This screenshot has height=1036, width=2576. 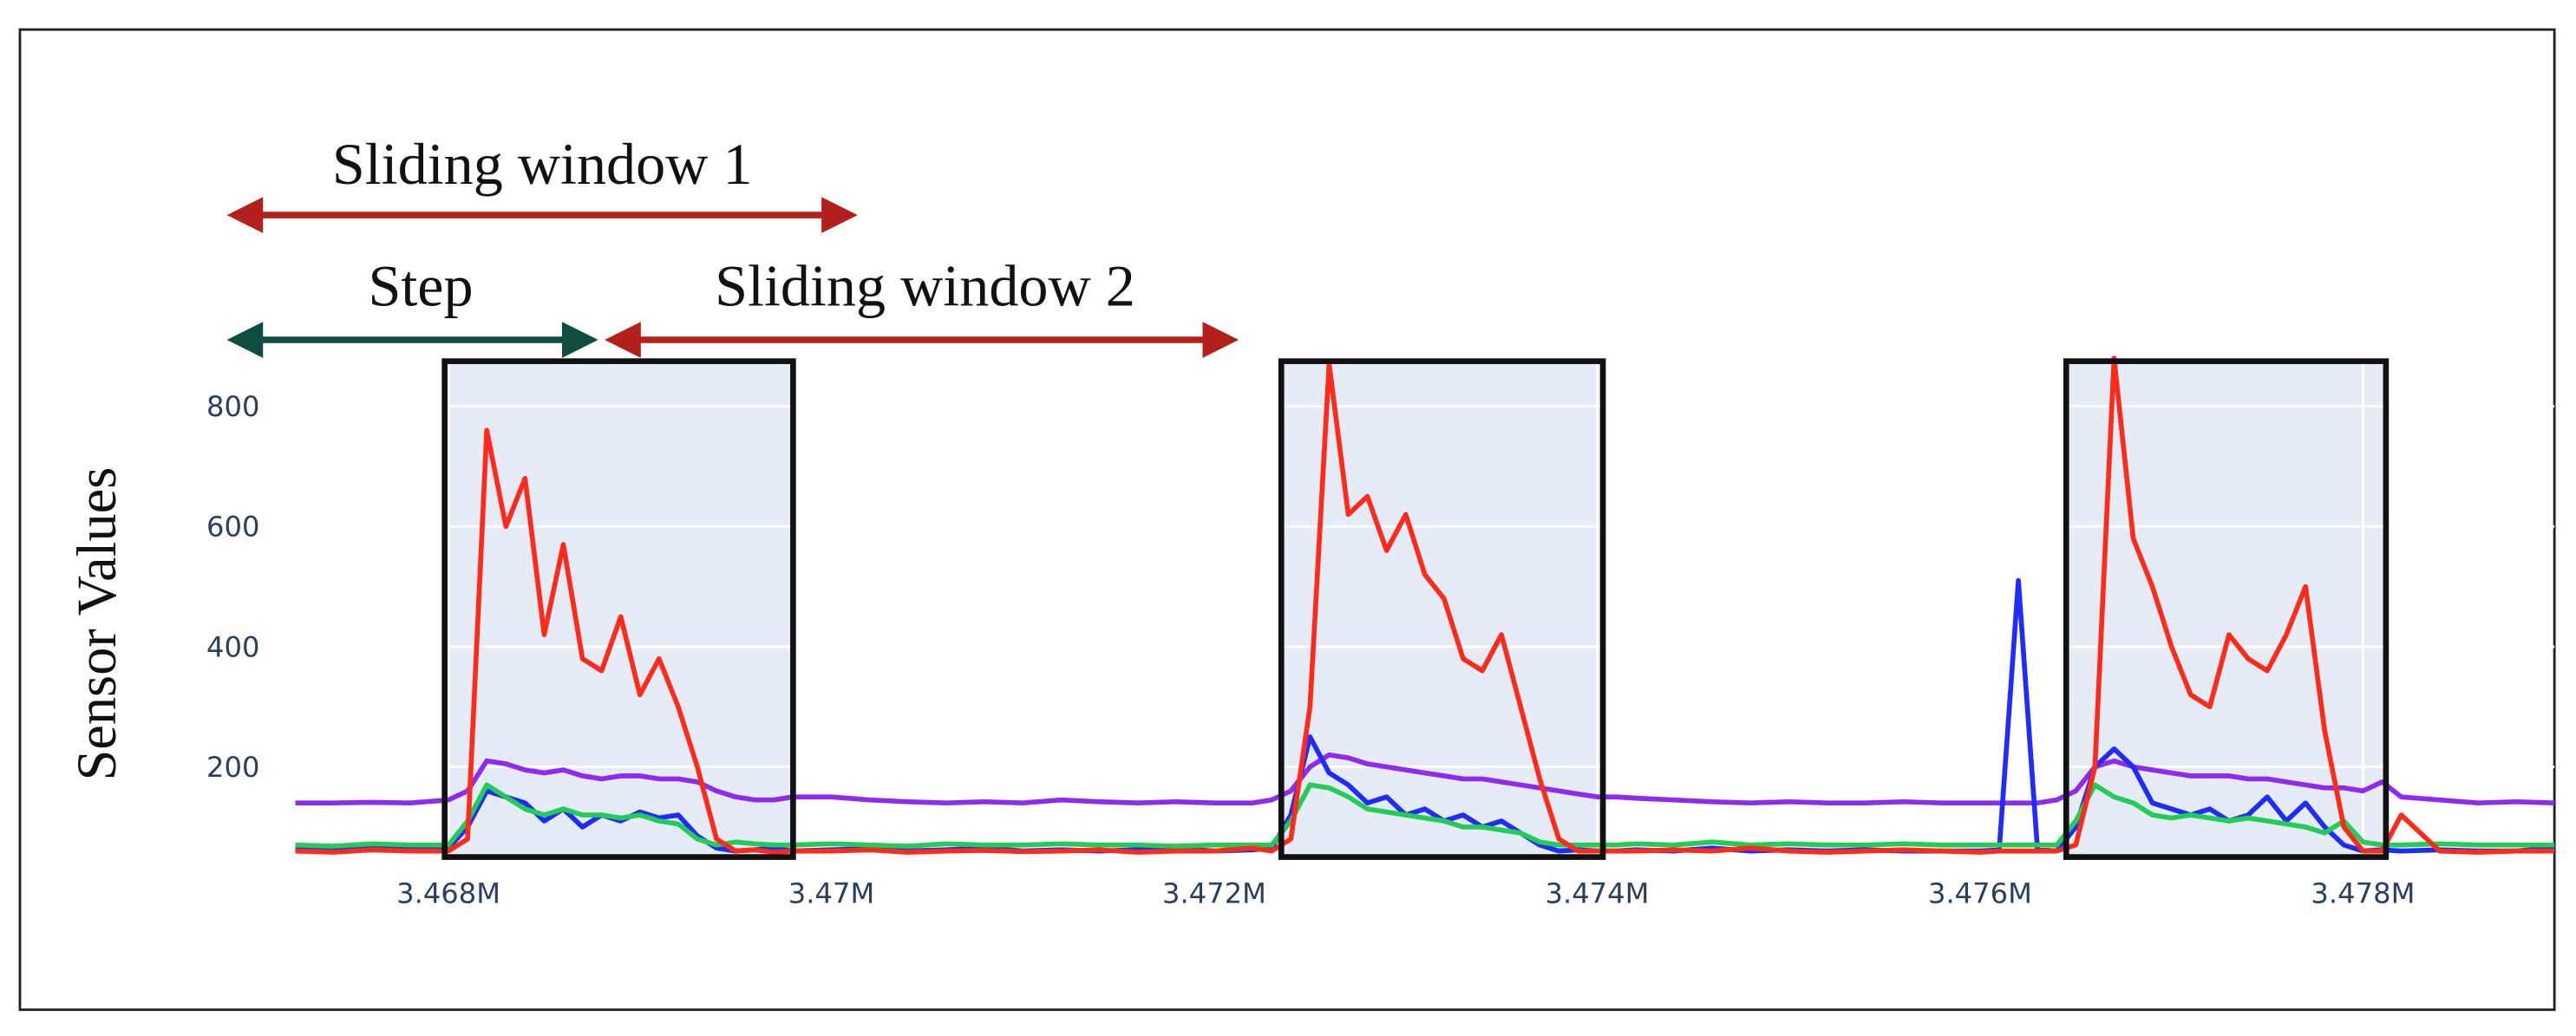 I want to click on annotation: Sliding window 1, so click(x=542, y=164).